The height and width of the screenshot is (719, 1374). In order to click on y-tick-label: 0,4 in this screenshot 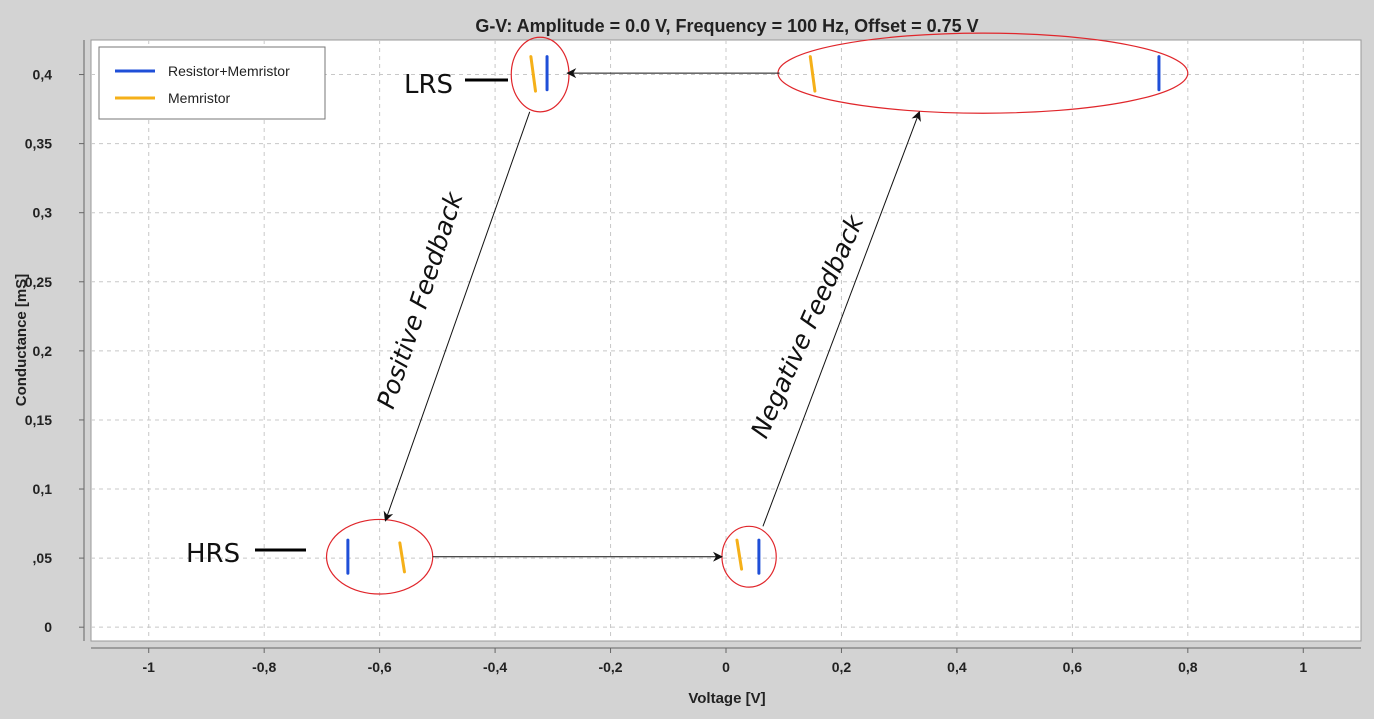, I will do `click(43, 75)`.